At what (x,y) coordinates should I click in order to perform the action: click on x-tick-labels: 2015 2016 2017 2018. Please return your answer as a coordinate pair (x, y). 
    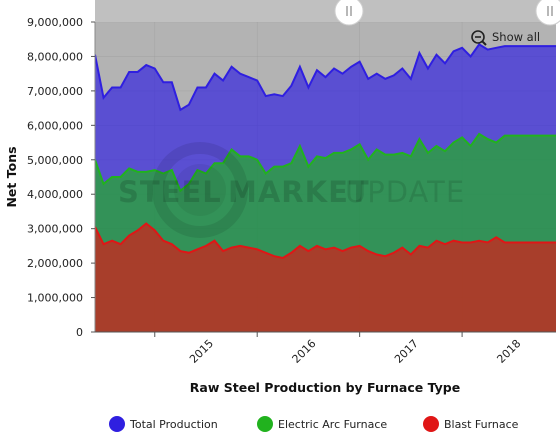
    Looking at the image, I should click on (338, 349).